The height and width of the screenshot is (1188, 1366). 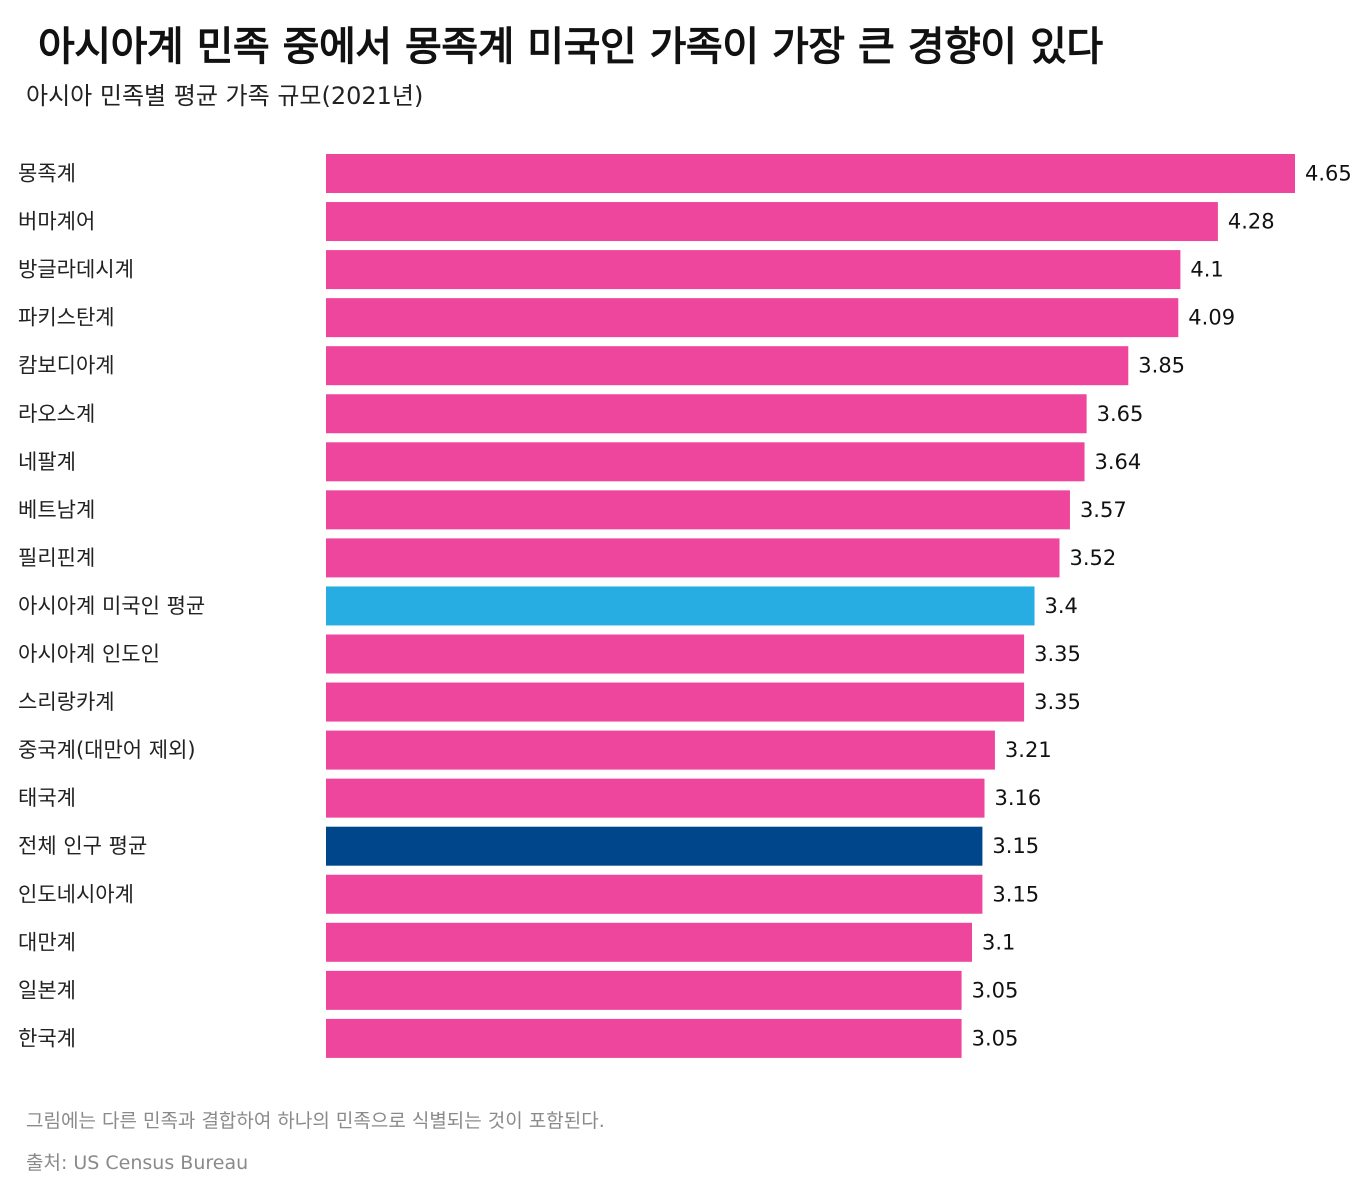 I want to click on category-label: 베트남계, so click(x=56, y=510).